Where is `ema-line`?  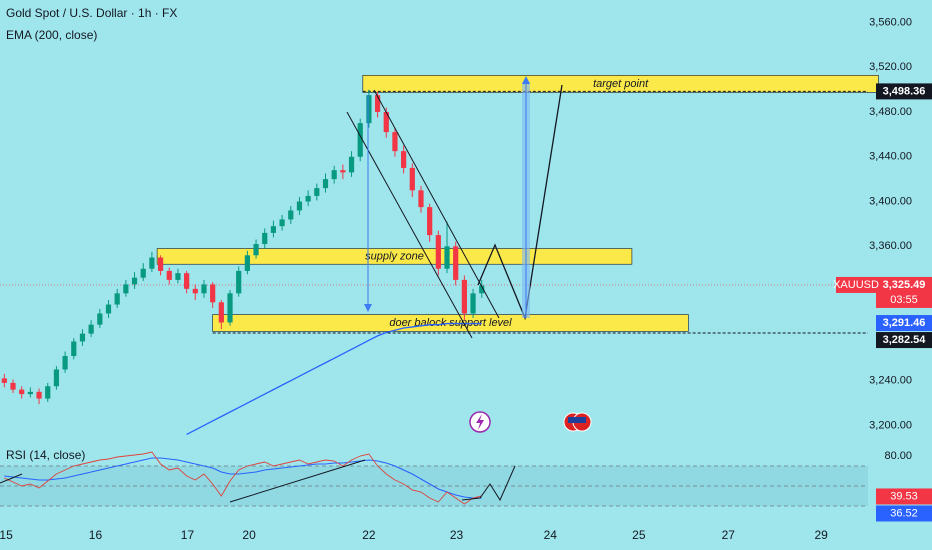 ema-line is located at coordinates (334, 378).